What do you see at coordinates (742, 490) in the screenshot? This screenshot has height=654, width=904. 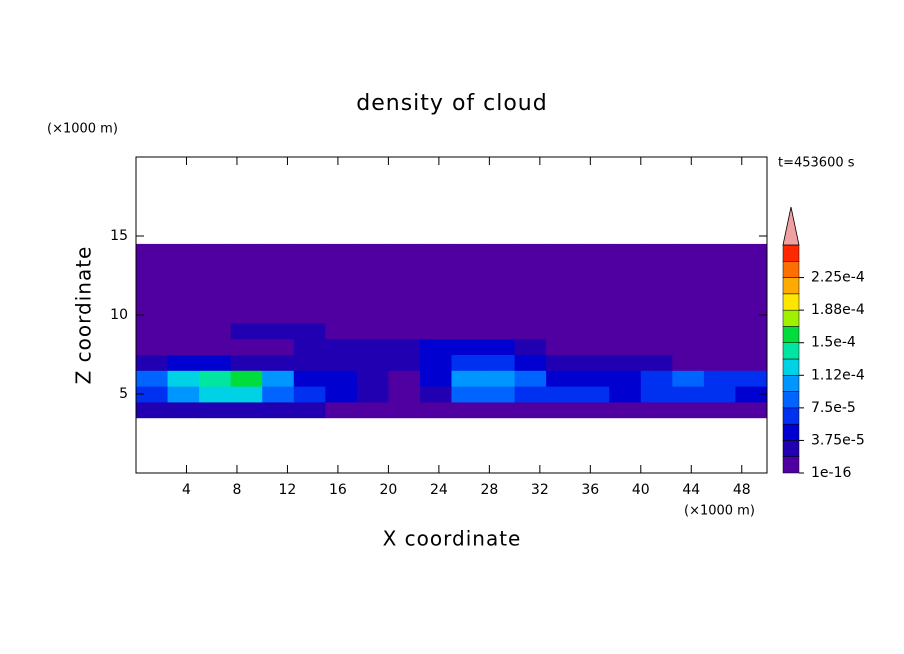 I see `x-tick-label: 48` at bounding box center [742, 490].